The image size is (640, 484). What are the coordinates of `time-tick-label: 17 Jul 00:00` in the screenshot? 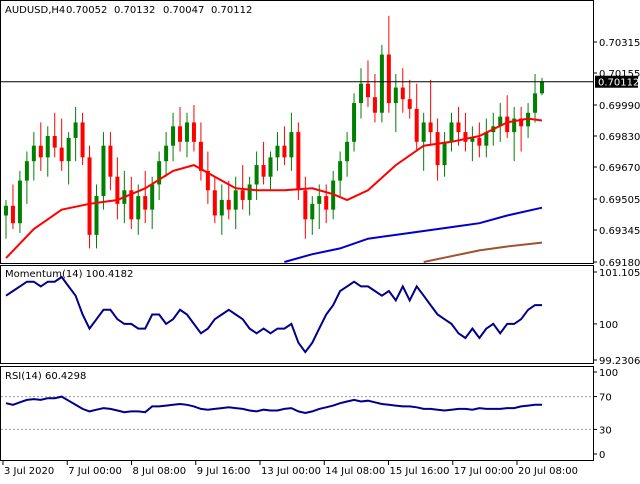 It's located at (484, 471).